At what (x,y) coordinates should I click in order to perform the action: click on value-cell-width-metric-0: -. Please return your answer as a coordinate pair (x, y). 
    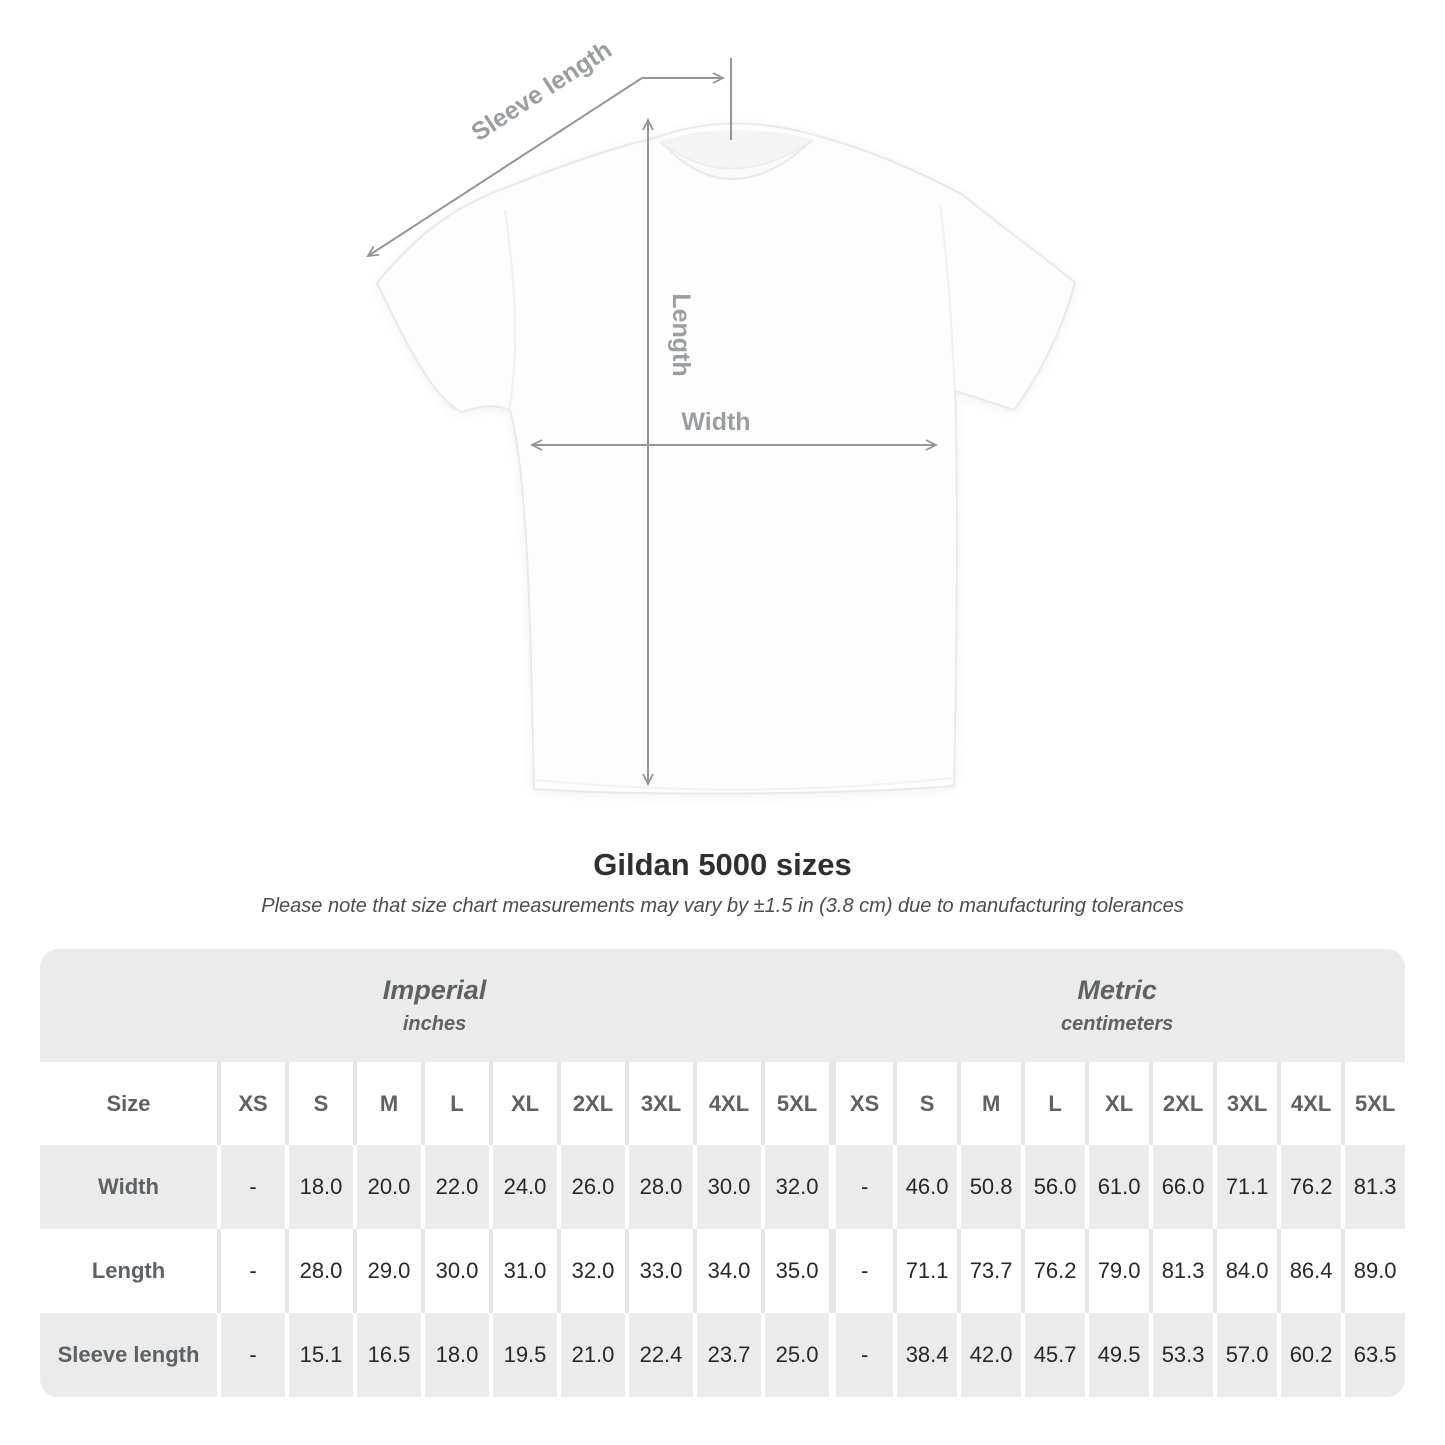
    Looking at the image, I should click on (861, 1187).